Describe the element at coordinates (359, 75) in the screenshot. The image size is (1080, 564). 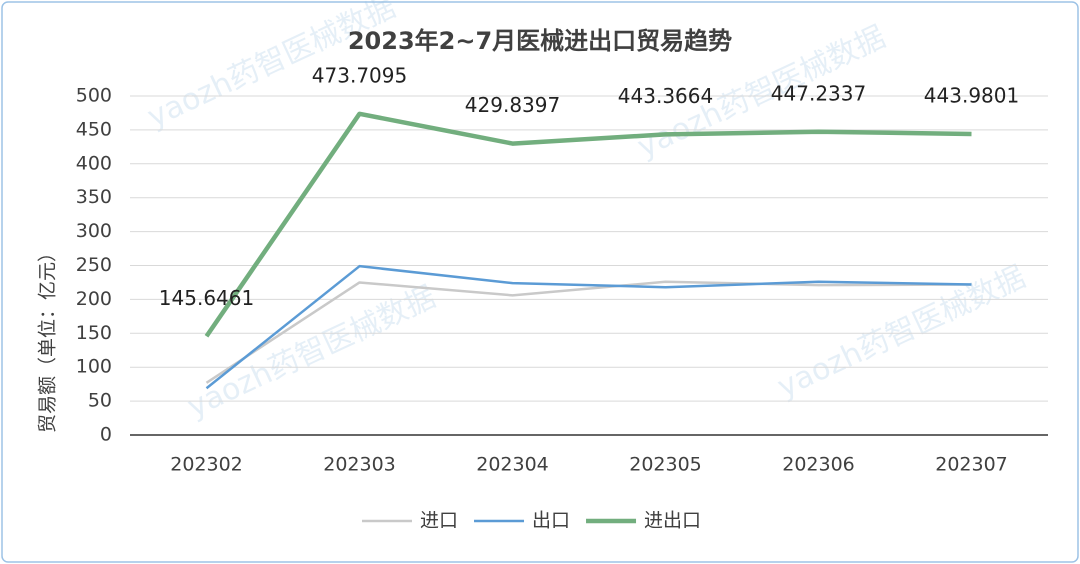
I see `data-label: 473.7095` at that location.